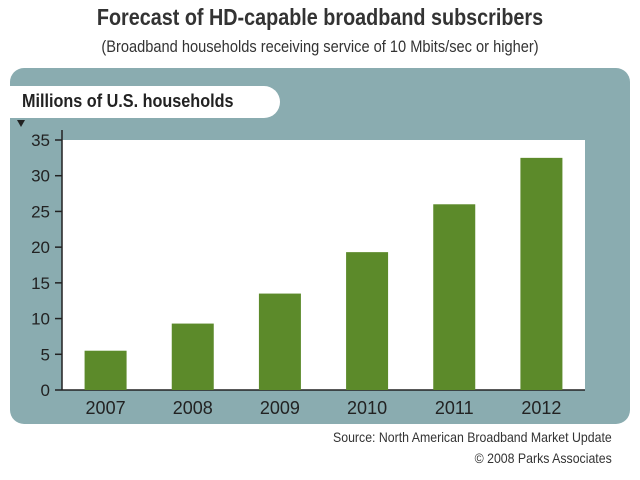 Image resolution: width=640 pixels, height=480 pixels. What do you see at coordinates (280, 408) in the screenshot?
I see `x-tick-label: 2009` at bounding box center [280, 408].